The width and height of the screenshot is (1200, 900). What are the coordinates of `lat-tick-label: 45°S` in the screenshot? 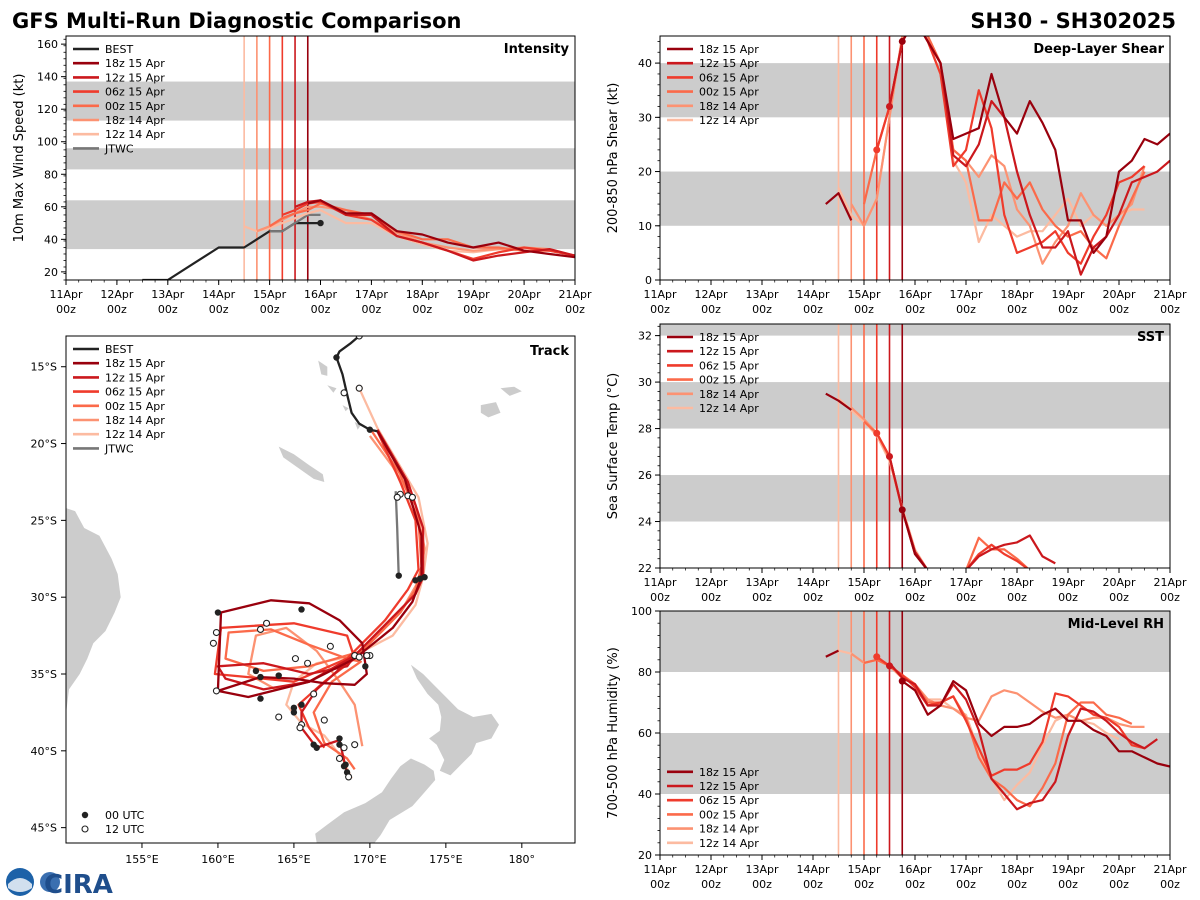 It's located at (44, 828).